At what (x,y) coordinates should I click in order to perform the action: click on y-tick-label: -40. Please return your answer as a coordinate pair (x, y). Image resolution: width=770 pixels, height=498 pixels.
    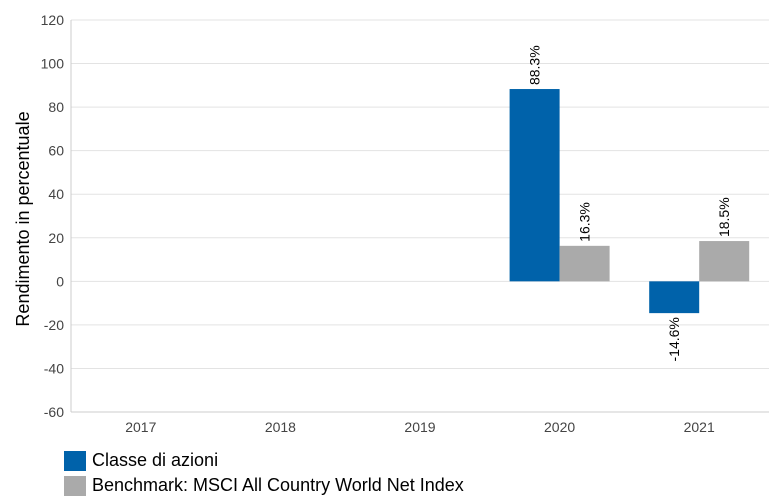
    Looking at the image, I should click on (54, 368).